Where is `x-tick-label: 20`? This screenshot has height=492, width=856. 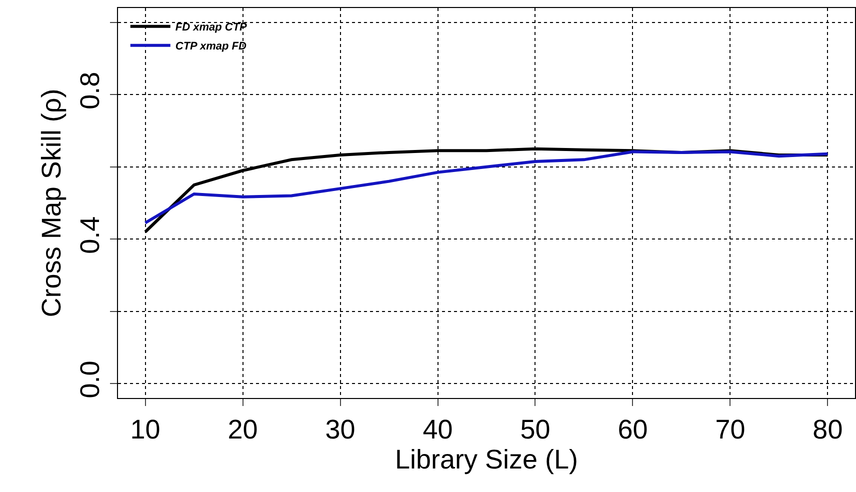
x-tick-label: 20 is located at coordinates (243, 429).